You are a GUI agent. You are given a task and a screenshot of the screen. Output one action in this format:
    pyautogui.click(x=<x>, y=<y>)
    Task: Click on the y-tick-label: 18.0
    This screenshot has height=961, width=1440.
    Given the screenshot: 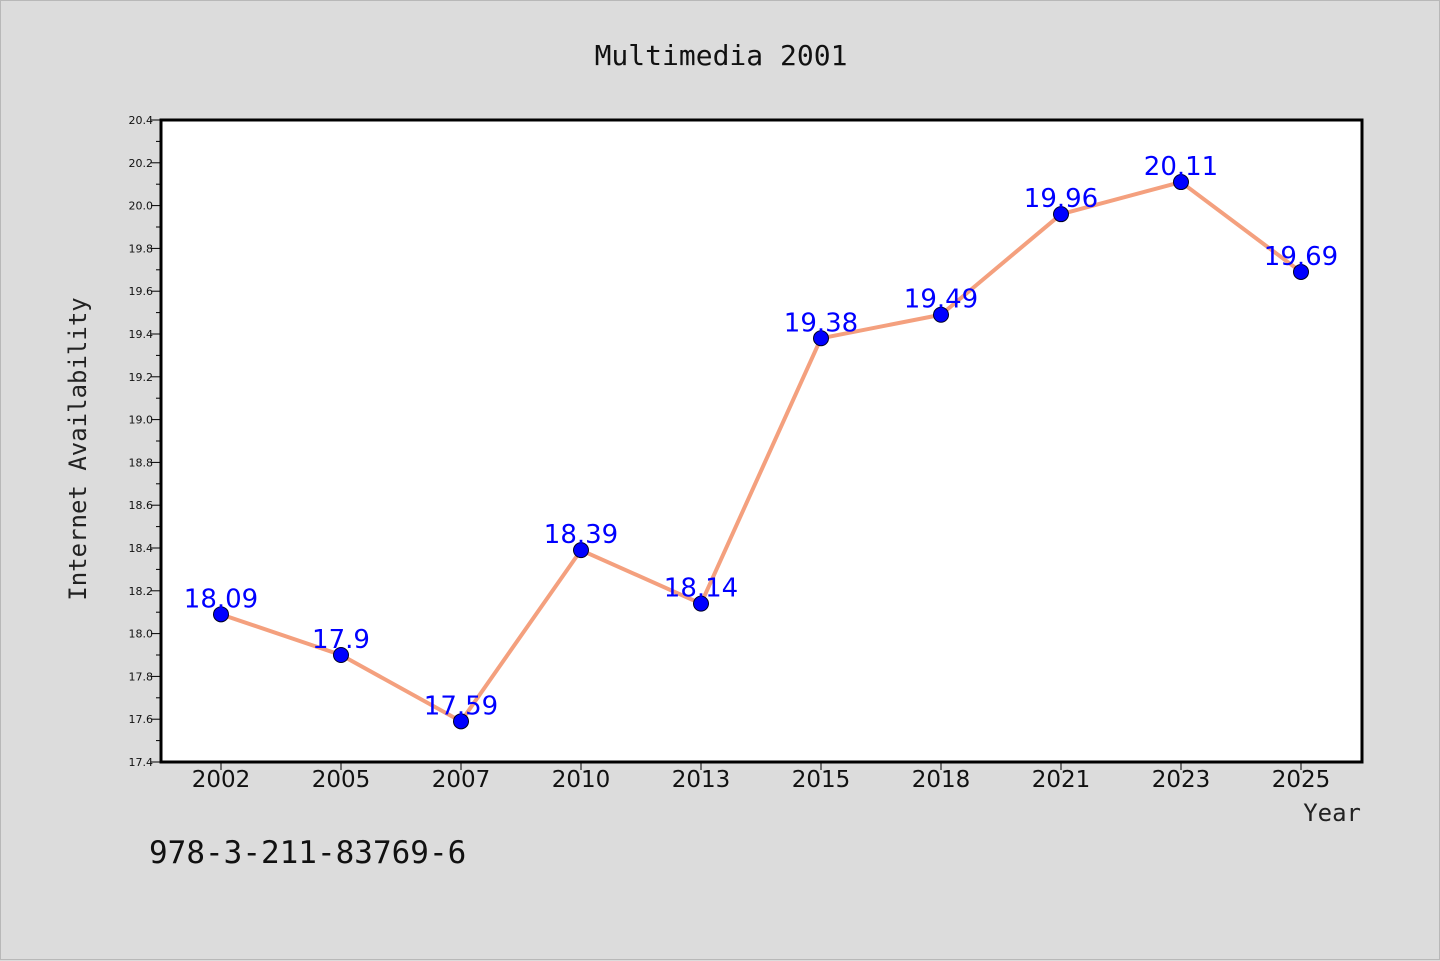 What is the action you would take?
    pyautogui.click(x=141, y=634)
    